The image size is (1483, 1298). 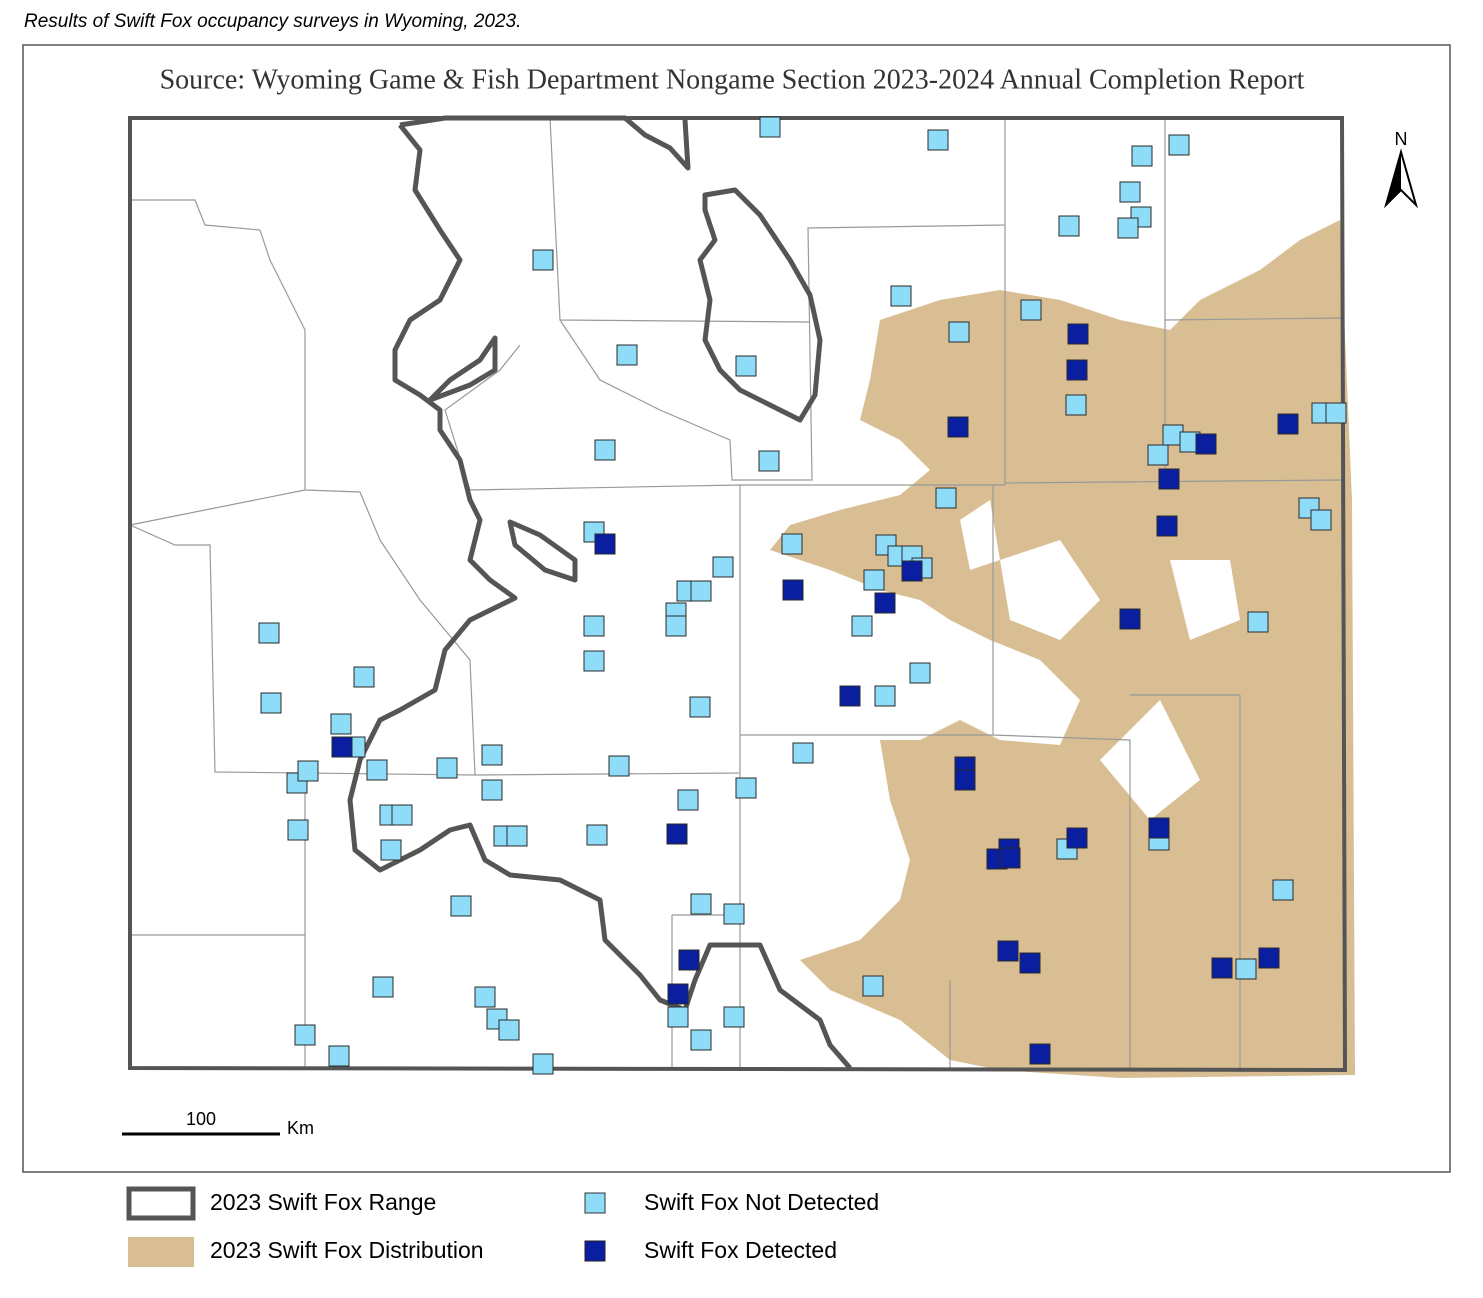 I want to click on legend-range-swatch, so click(x=161, y=1203).